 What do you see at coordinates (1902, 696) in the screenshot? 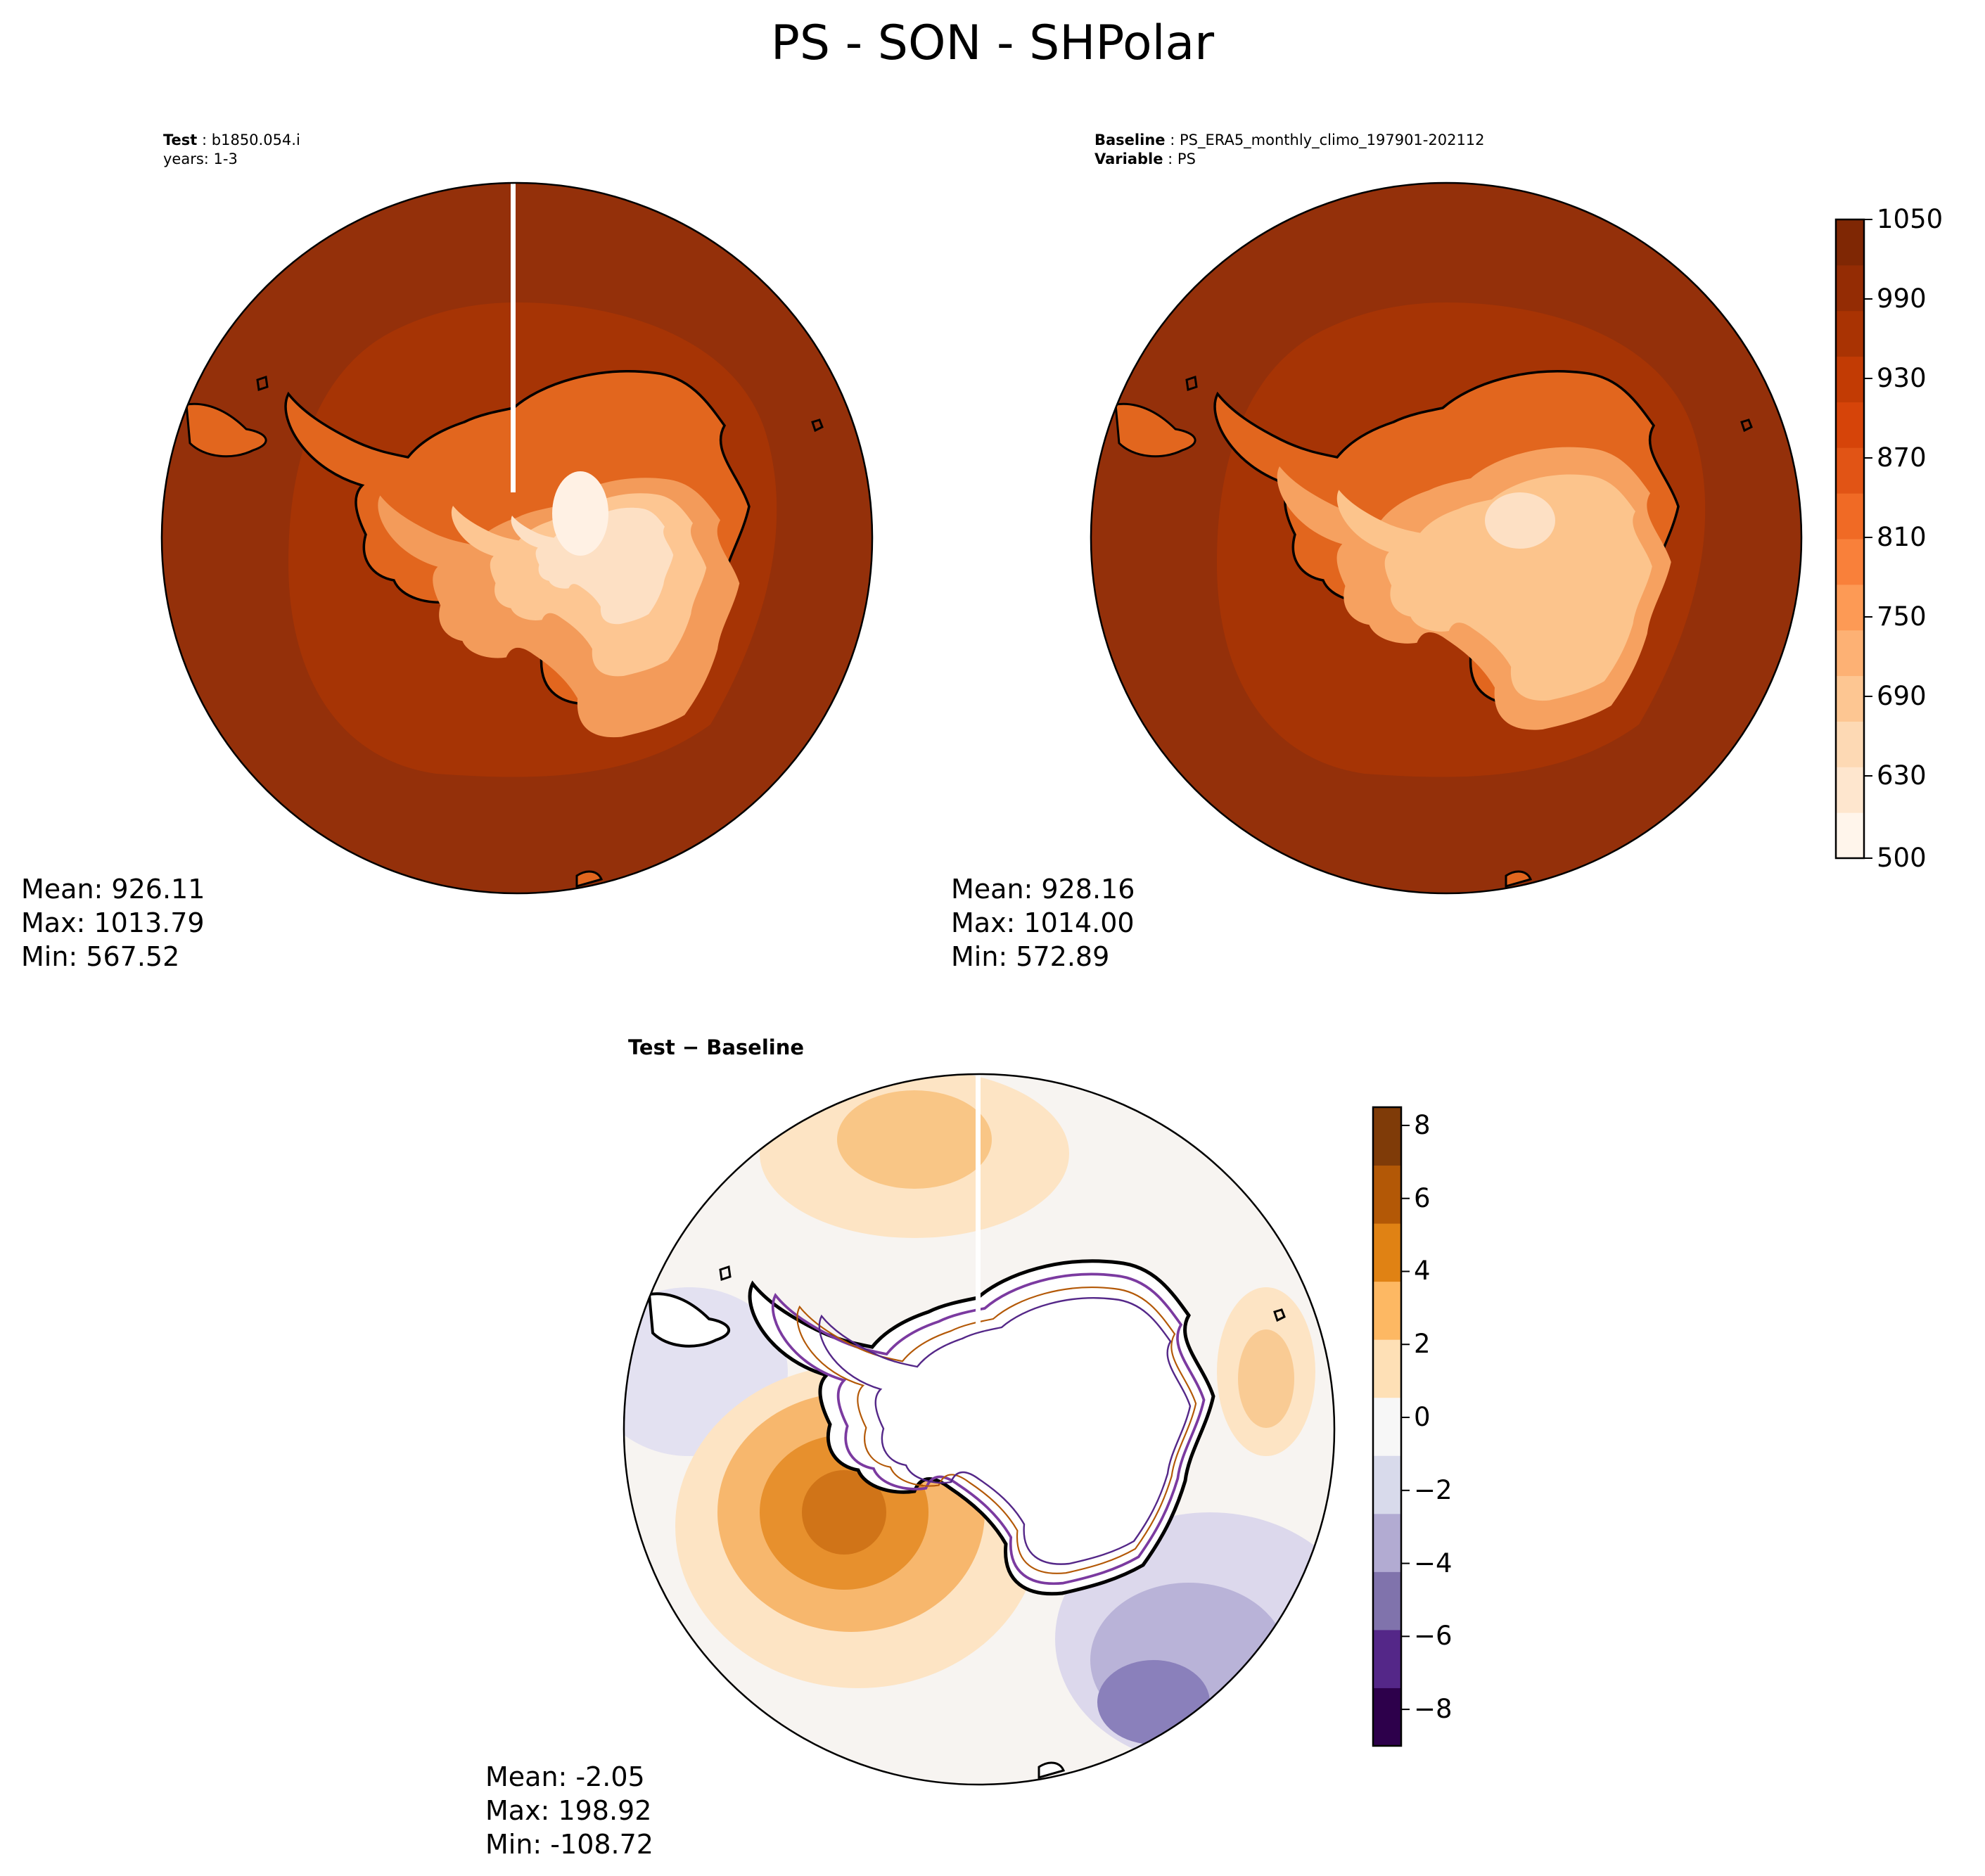
I see `colorbar-tick-label: 690` at bounding box center [1902, 696].